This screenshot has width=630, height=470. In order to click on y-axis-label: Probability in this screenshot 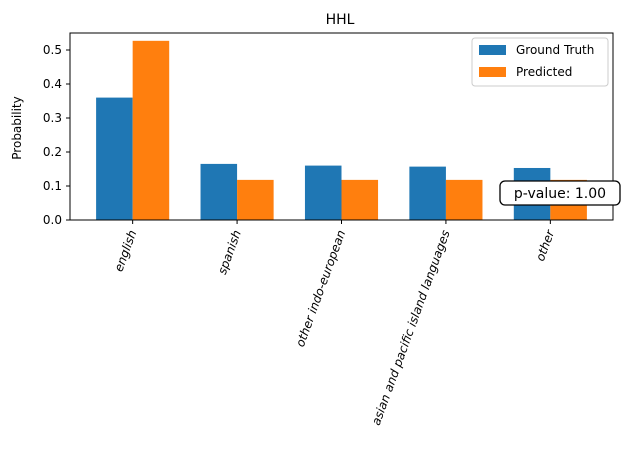, I will do `click(17, 127)`.